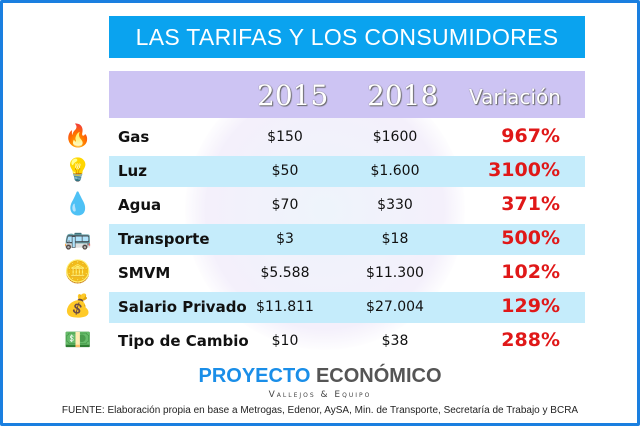 The width and height of the screenshot is (640, 426). Describe the element at coordinates (320, 273) in the screenshot. I see `table-row: 🪙 SMVM $5.588 $11.300 102%` at that location.